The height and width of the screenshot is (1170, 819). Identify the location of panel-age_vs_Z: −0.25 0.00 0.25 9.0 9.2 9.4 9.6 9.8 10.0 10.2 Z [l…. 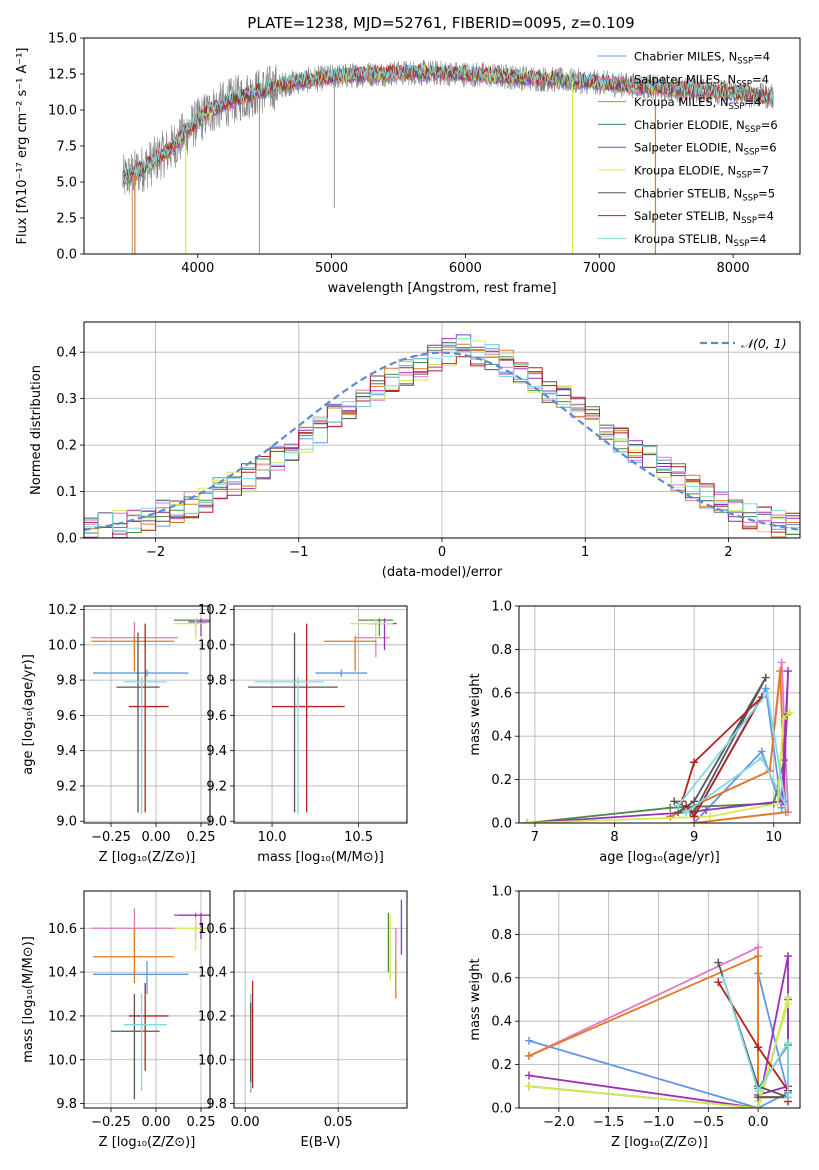
(118, 734).